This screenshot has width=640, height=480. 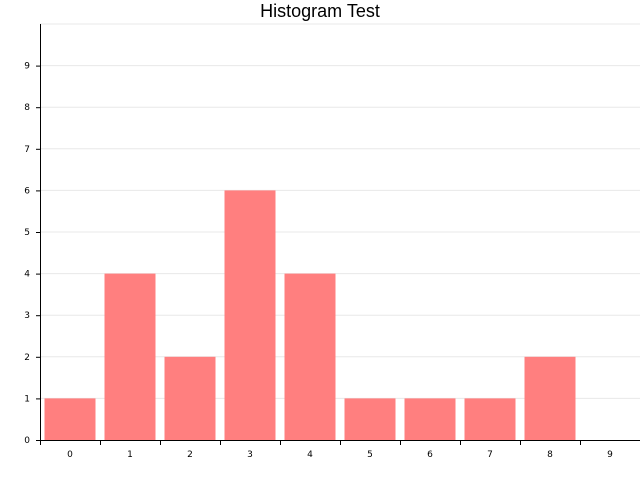 What do you see at coordinates (27, 191) in the screenshot?
I see `y-tick-label-6: 6` at bounding box center [27, 191].